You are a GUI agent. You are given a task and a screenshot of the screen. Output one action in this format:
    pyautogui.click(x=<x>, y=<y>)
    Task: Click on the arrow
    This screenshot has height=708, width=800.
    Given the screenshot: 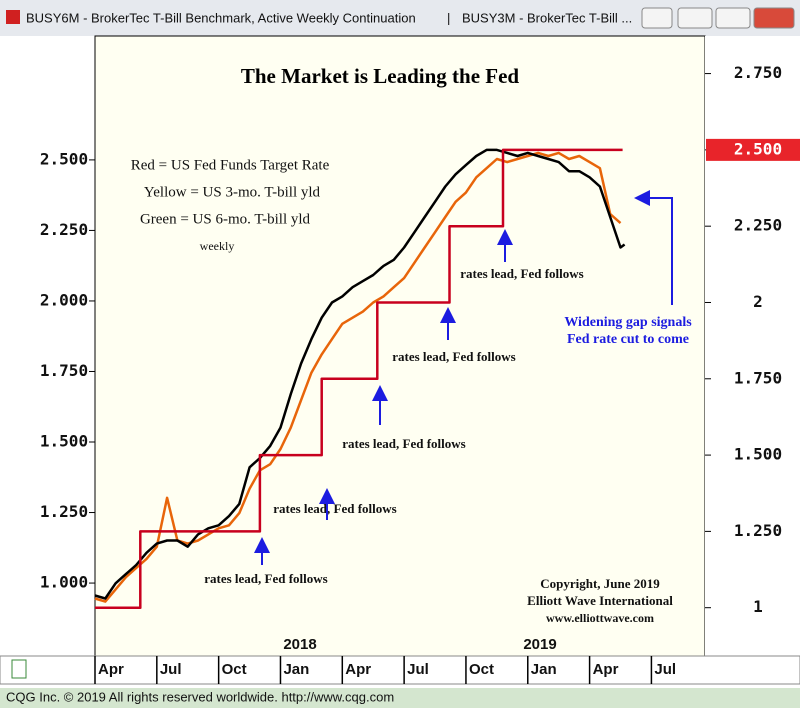 What is the action you would take?
    pyautogui.click(x=653, y=247)
    